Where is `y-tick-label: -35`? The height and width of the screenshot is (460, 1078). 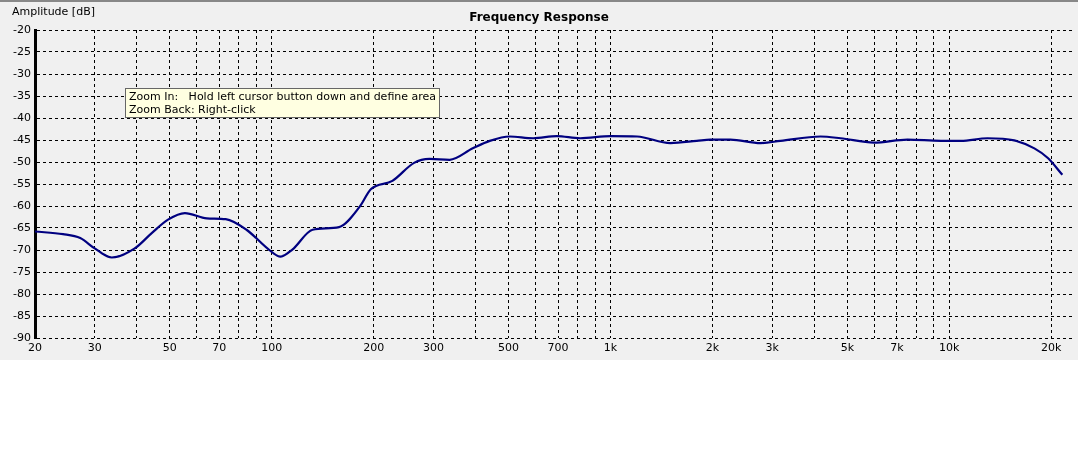 y-tick-label: -35 is located at coordinates (22, 95).